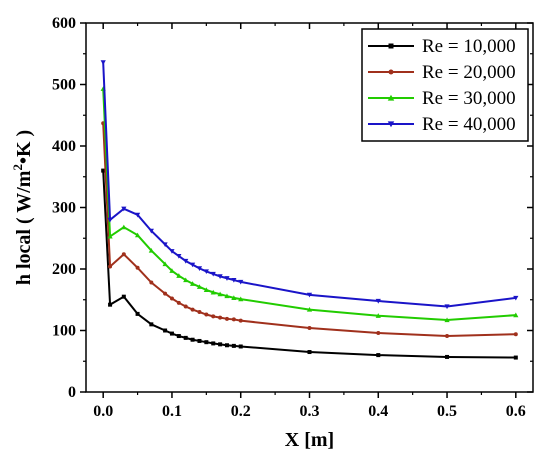 This screenshot has width=550, height=462. Describe the element at coordinates (310, 411) in the screenshot. I see `x-tick-label: 0.3` at that location.